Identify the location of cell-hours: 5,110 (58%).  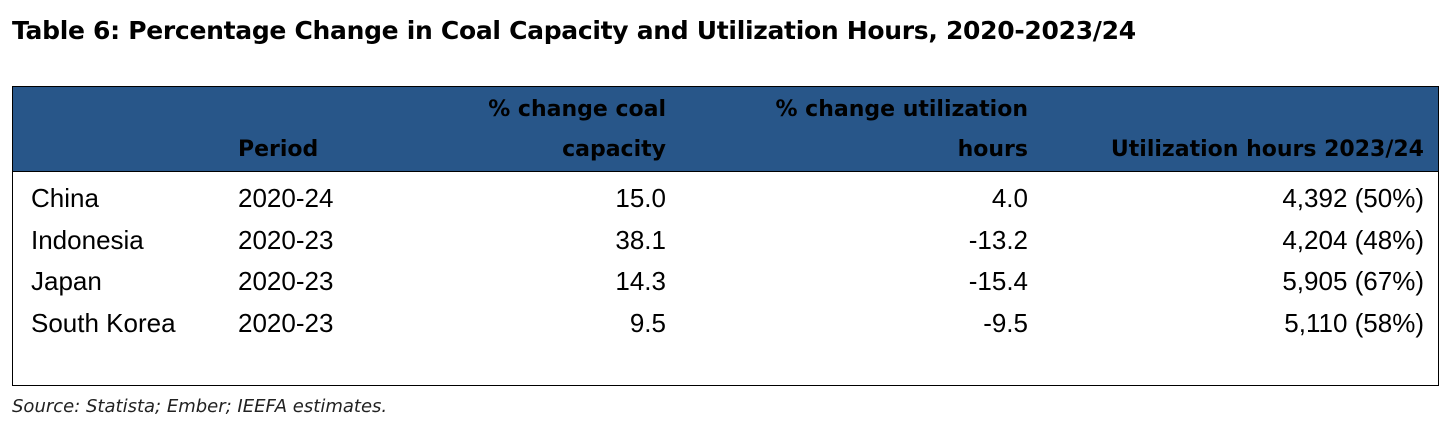
(1354, 322).